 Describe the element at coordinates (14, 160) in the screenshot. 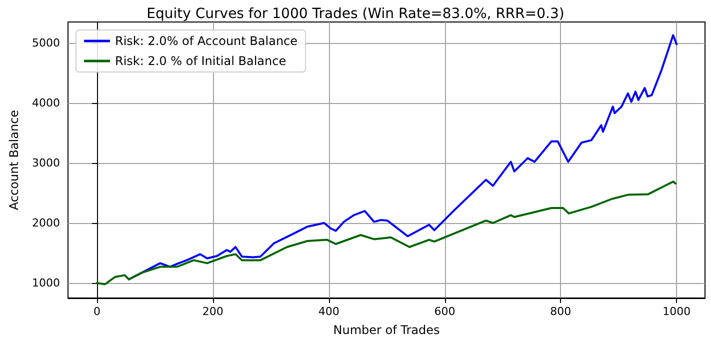

I see `y-axis-title: Account Balance` at that location.